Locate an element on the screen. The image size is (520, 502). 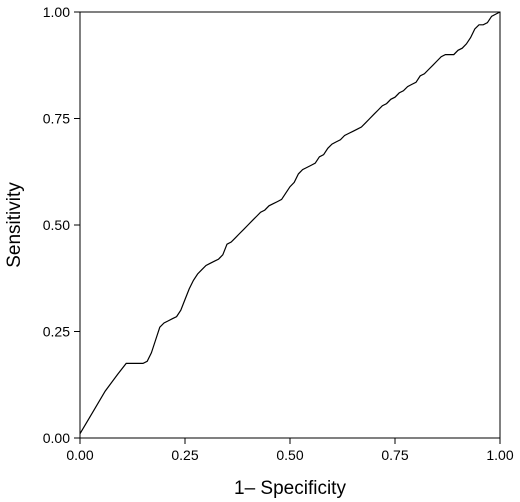
x-tick-label: 0.00 is located at coordinates (79, 455).